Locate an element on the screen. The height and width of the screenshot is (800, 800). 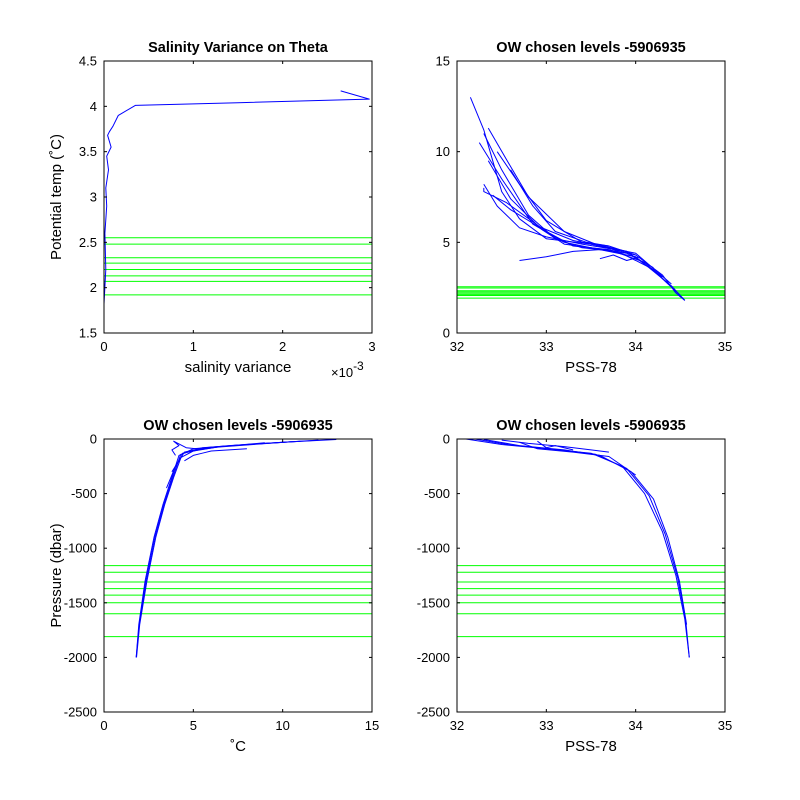
x-tick-label: 15 is located at coordinates (372, 725).